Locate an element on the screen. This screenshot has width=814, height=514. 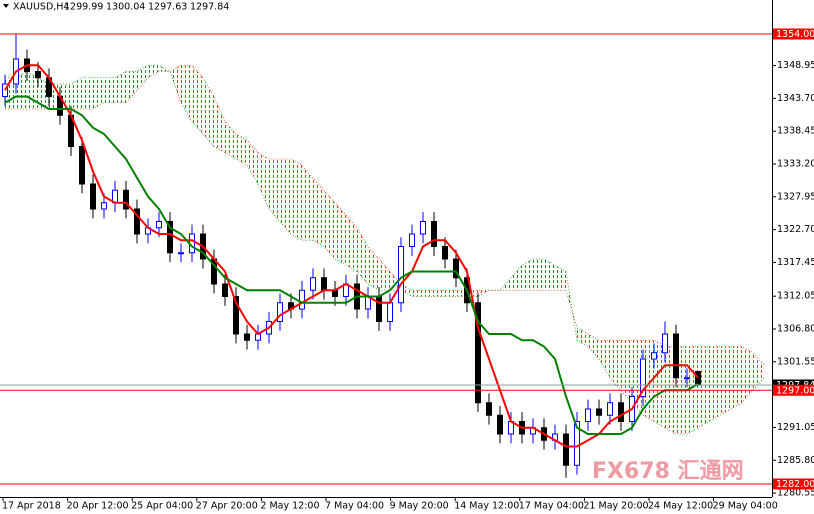
ohlc-close: 1297.84 is located at coordinates (209, 7).